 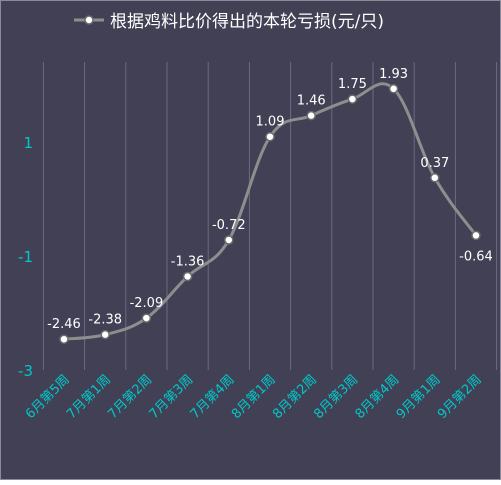 I want to click on data-label: 1.09, so click(x=270, y=122).